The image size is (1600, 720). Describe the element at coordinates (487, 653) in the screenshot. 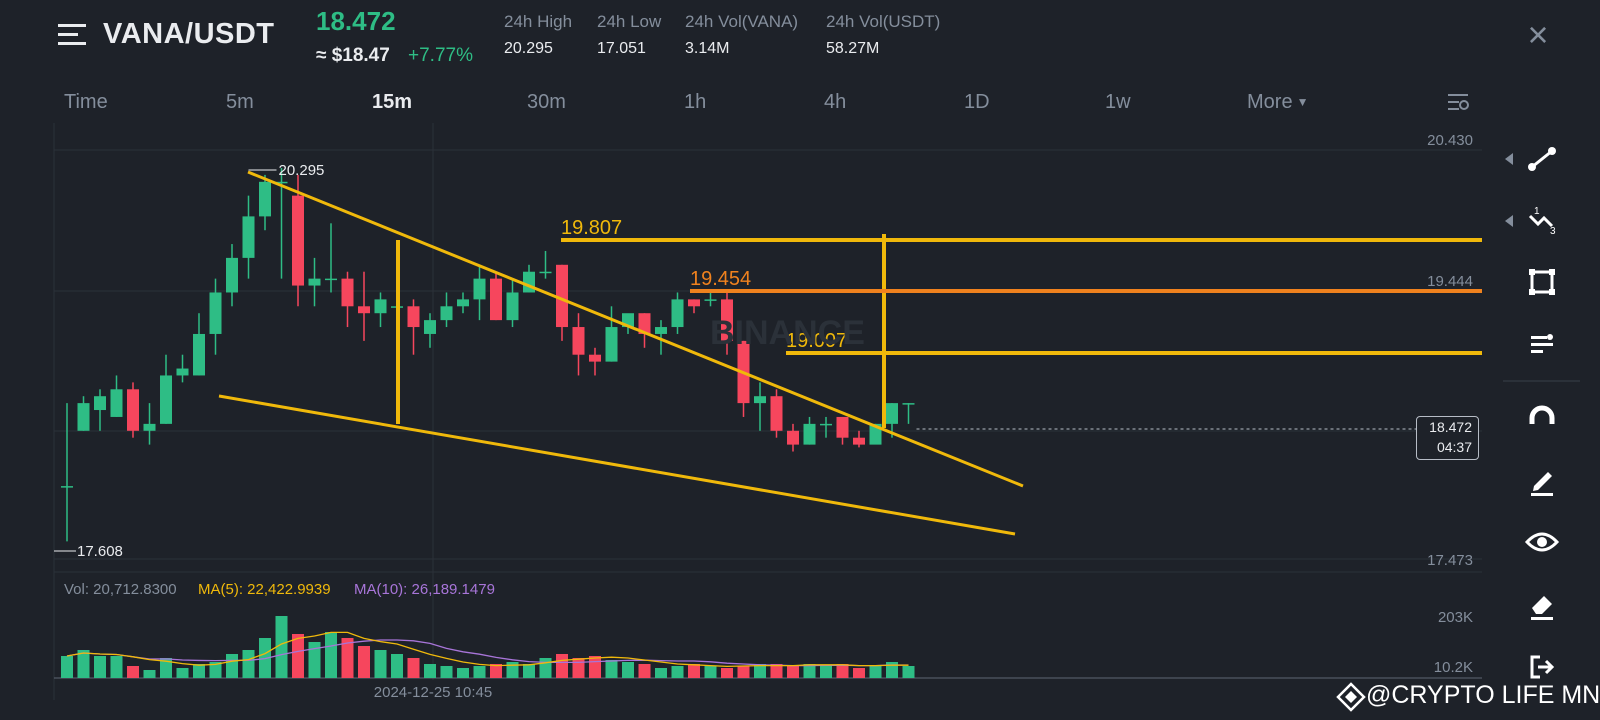

I see `ma10-line` at that location.